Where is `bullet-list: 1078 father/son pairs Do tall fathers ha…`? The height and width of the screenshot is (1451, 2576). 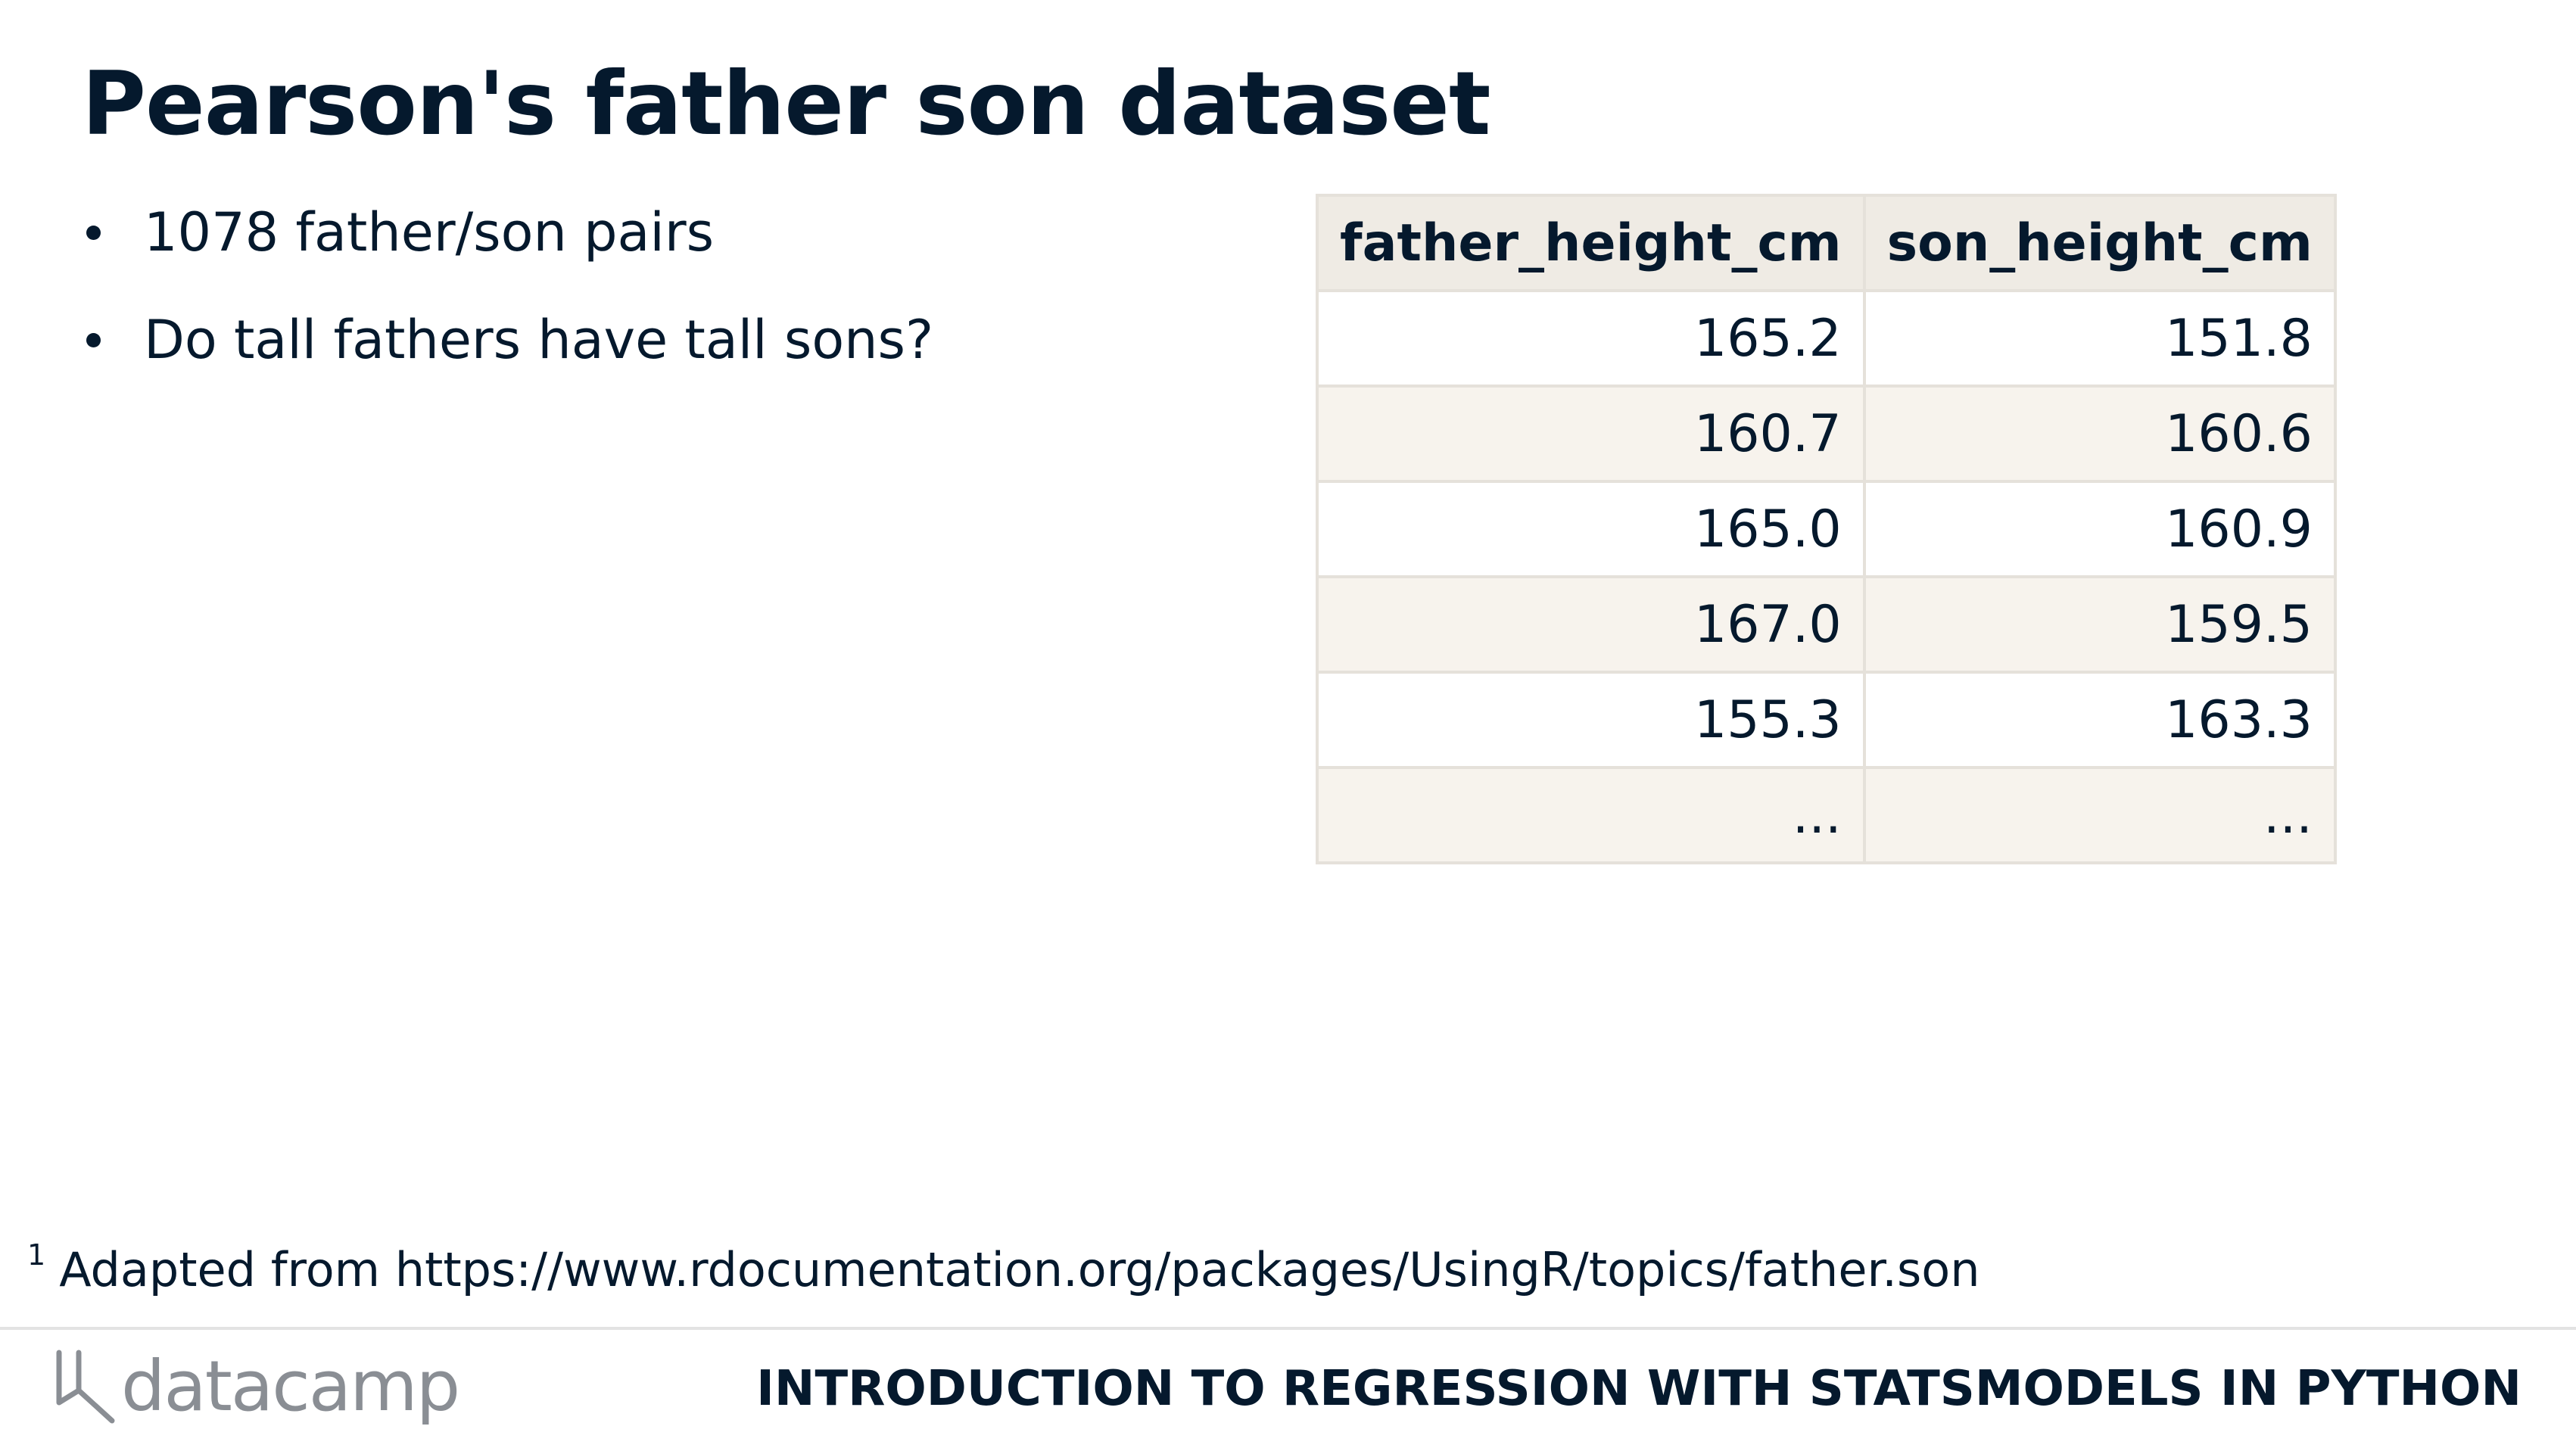 bullet-list: 1078 father/son pairs Do tall fathers ha… is located at coordinates (508, 305).